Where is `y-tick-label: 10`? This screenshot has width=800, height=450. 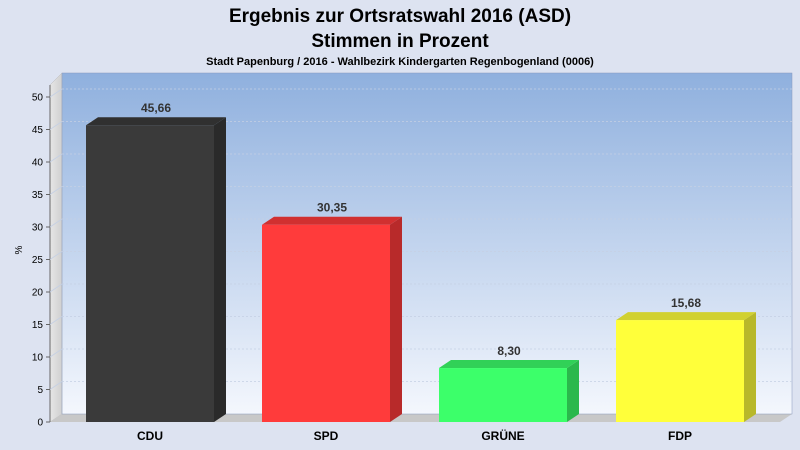 y-tick-label: 10 is located at coordinates (38, 358).